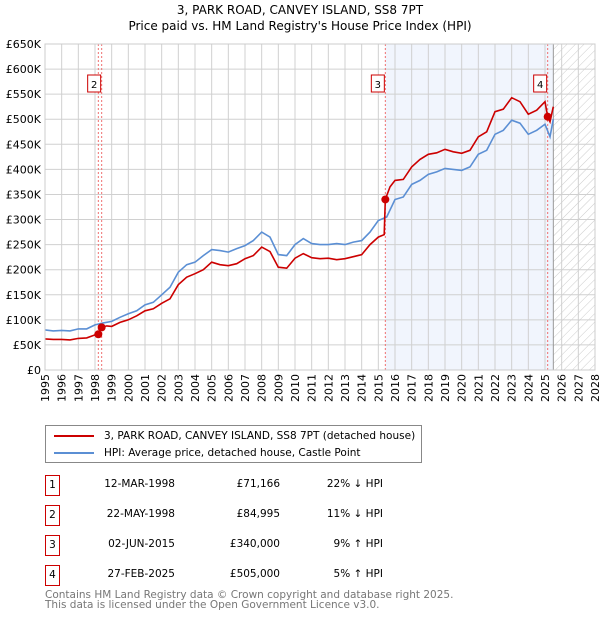 This screenshot has height=620, width=600. Describe the element at coordinates (562, 388) in the screenshot. I see `x-tick-label: 2026` at that location.